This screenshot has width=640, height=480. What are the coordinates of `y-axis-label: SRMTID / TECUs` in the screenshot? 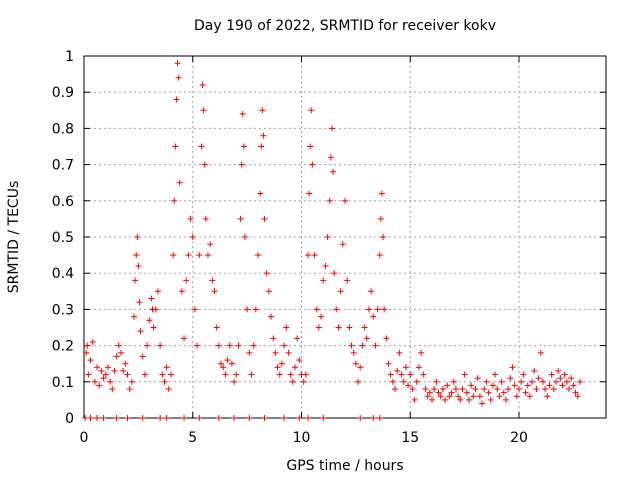 It's located at (14, 237).